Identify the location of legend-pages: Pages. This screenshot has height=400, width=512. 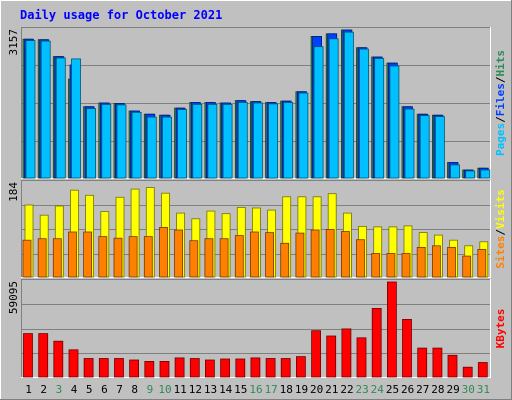
(500, 139).